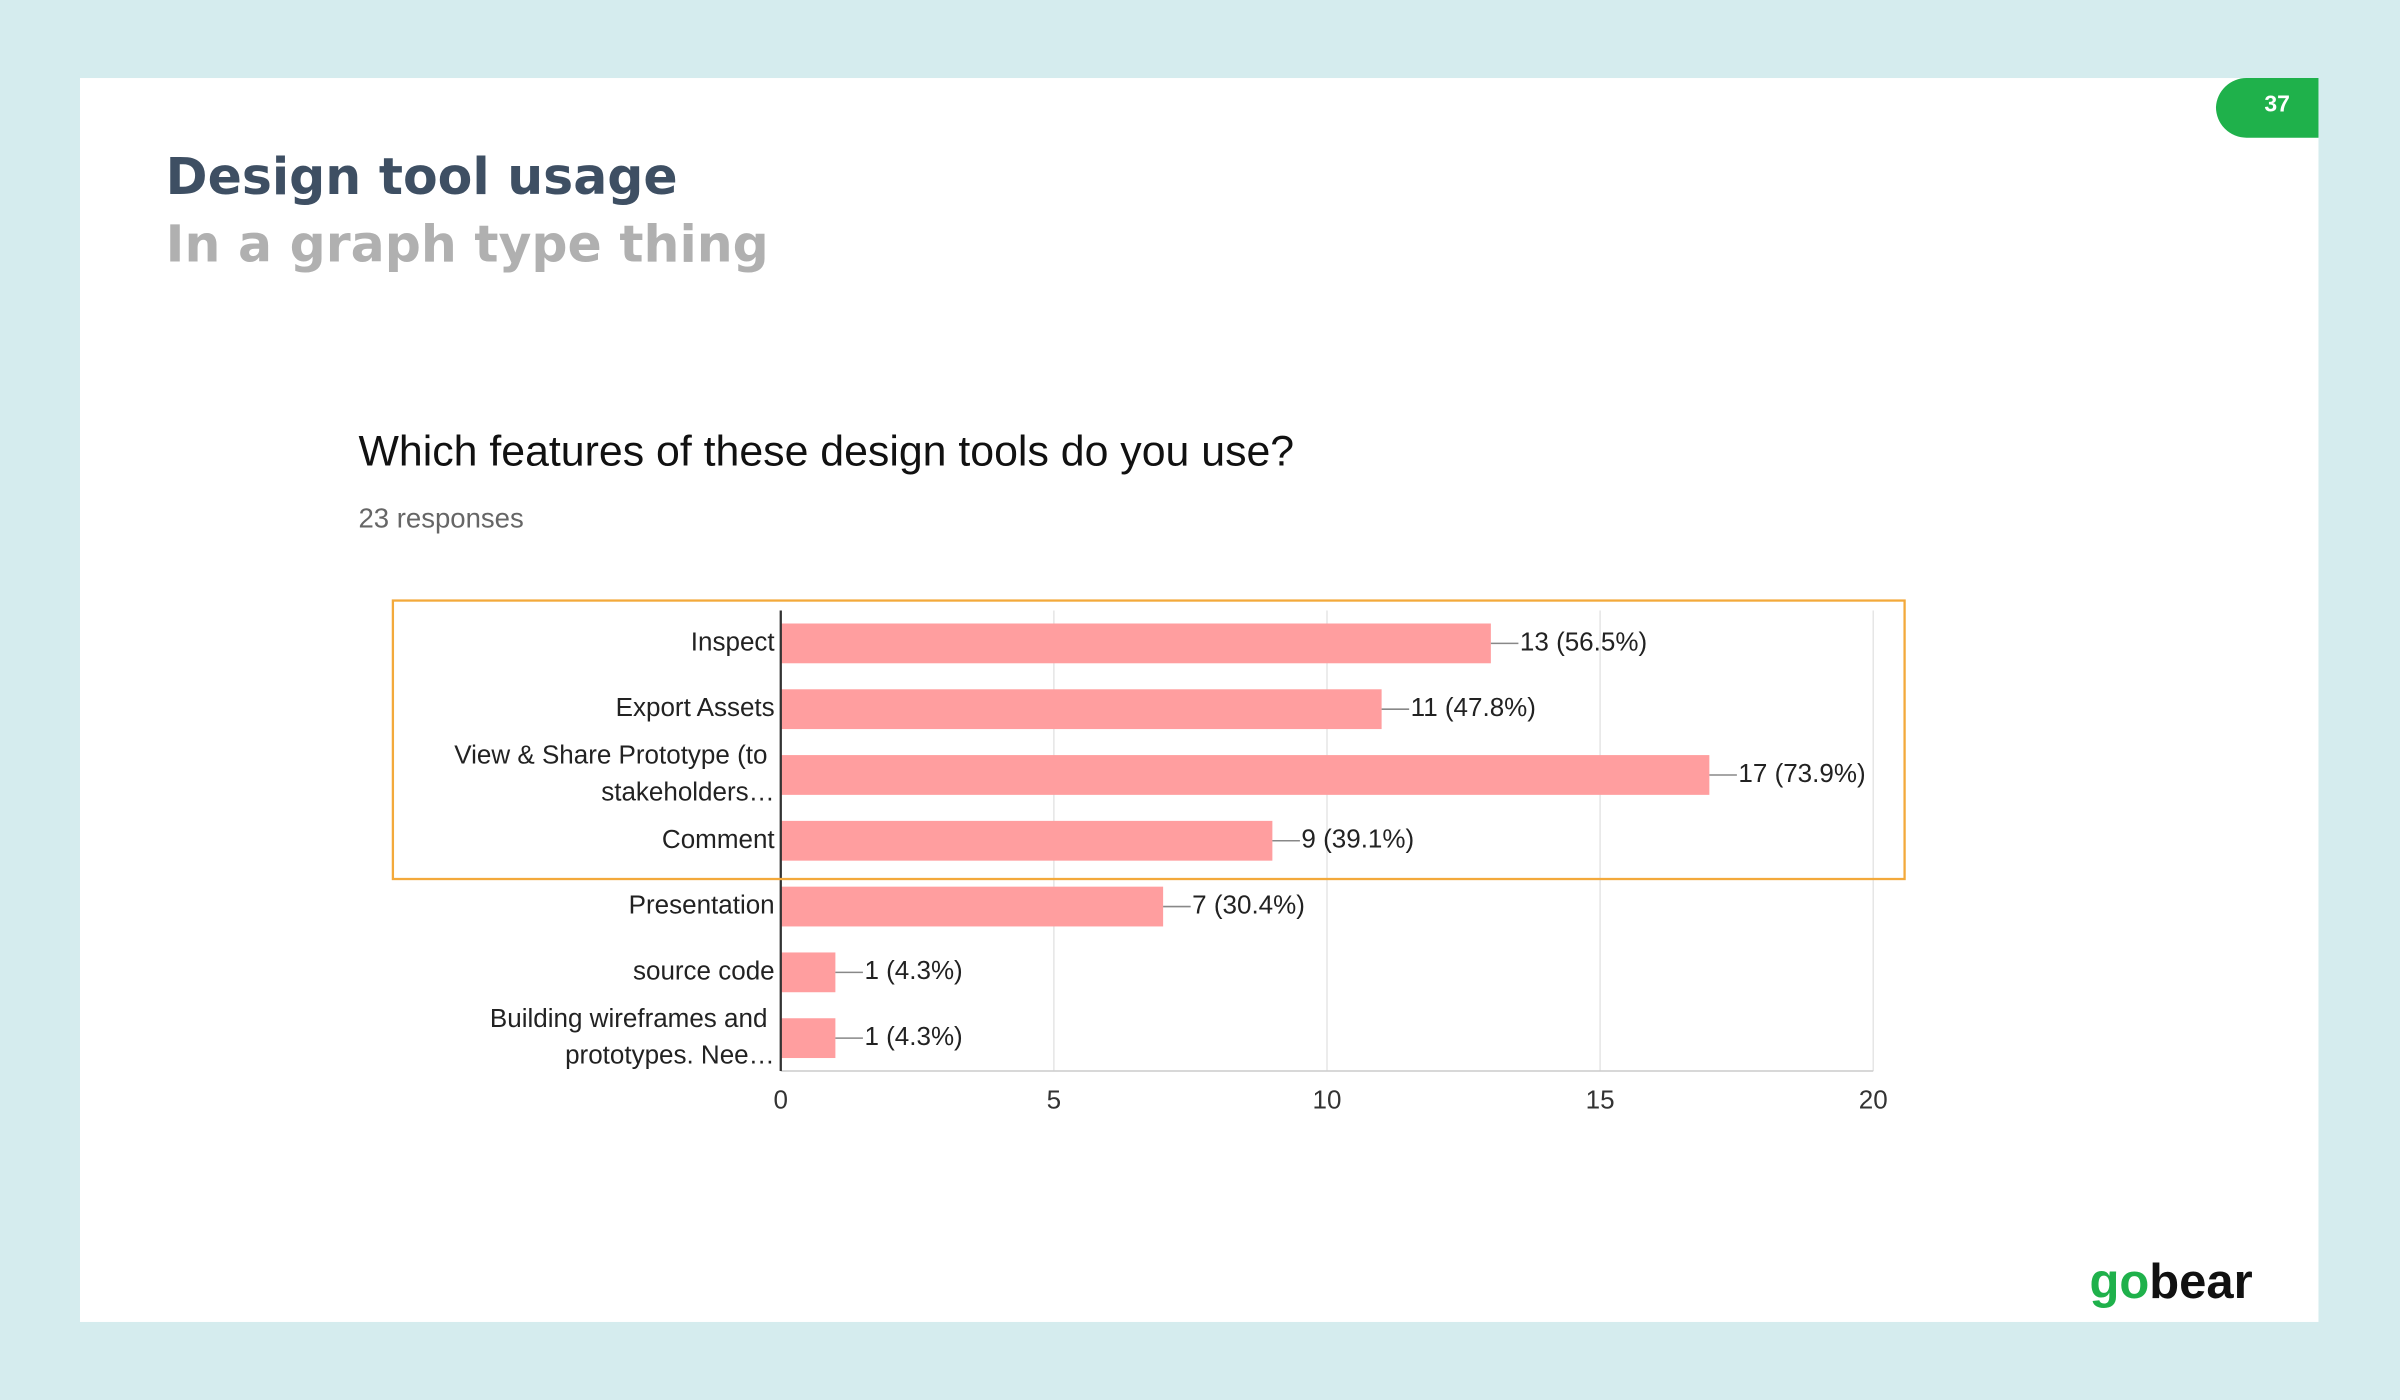 This screenshot has width=2400, height=1400. What do you see at coordinates (1473, 707) in the screenshot?
I see `value-label: 11 (47.8%)` at bounding box center [1473, 707].